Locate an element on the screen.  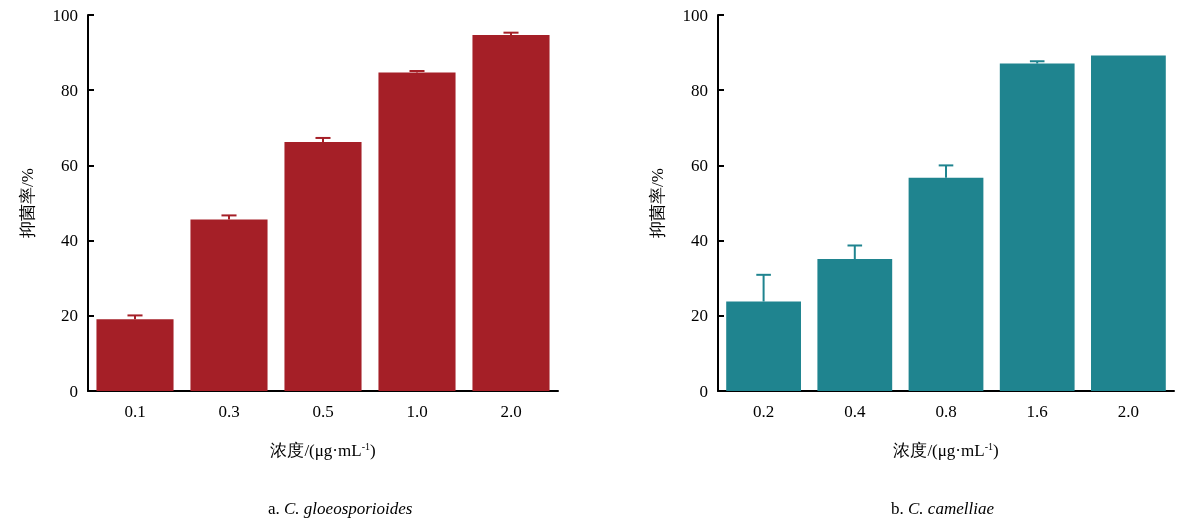
x-tick-label: 1.0 is located at coordinates (417, 411).